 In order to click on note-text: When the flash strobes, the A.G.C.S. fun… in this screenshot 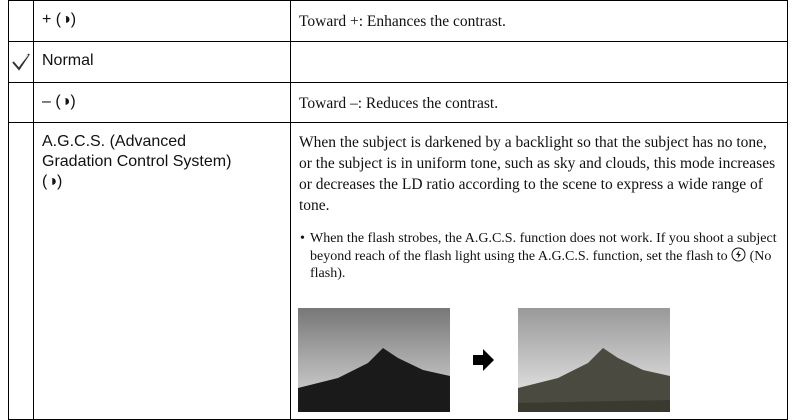, I will do `click(543, 247)`.